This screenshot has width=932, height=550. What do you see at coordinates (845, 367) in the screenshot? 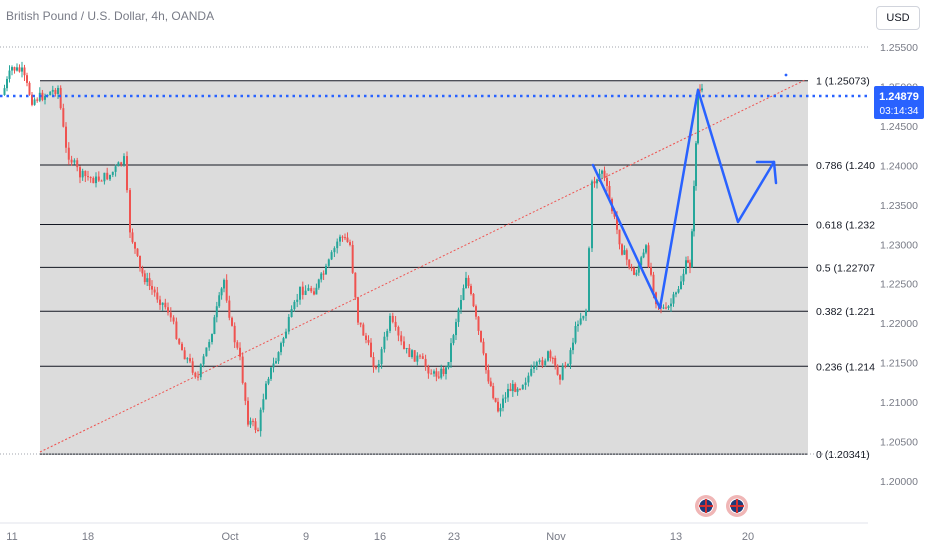
I see `fib-level-label: 0.236 (1.214` at bounding box center [845, 367].